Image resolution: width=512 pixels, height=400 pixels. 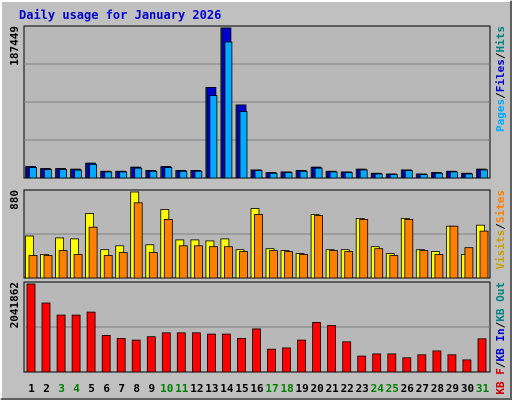 What do you see at coordinates (500, 250) in the screenshot?
I see `legend-entry: Visits` at bounding box center [500, 250].